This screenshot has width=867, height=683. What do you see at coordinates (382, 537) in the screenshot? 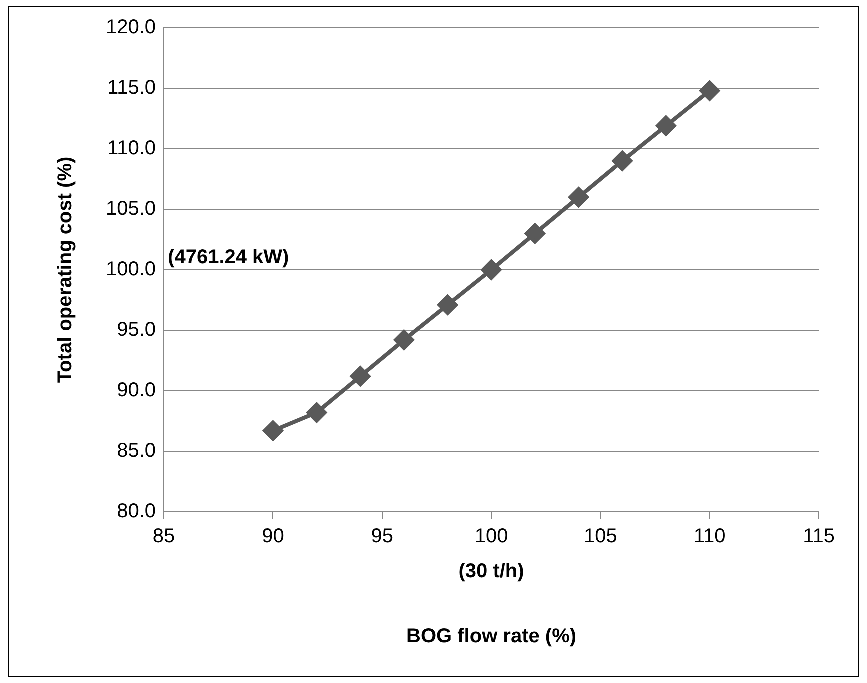
I see `x-tick-label: 95` at bounding box center [382, 537].